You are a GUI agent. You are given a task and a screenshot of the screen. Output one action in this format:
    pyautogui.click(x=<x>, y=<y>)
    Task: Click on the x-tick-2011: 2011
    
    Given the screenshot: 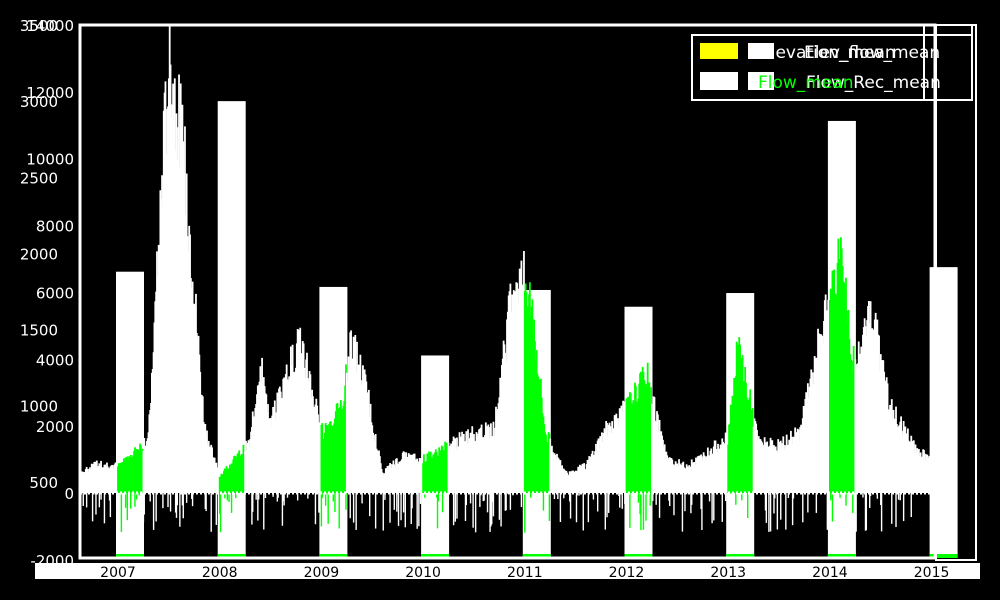 What is the action you would take?
    pyautogui.click(x=525, y=573)
    